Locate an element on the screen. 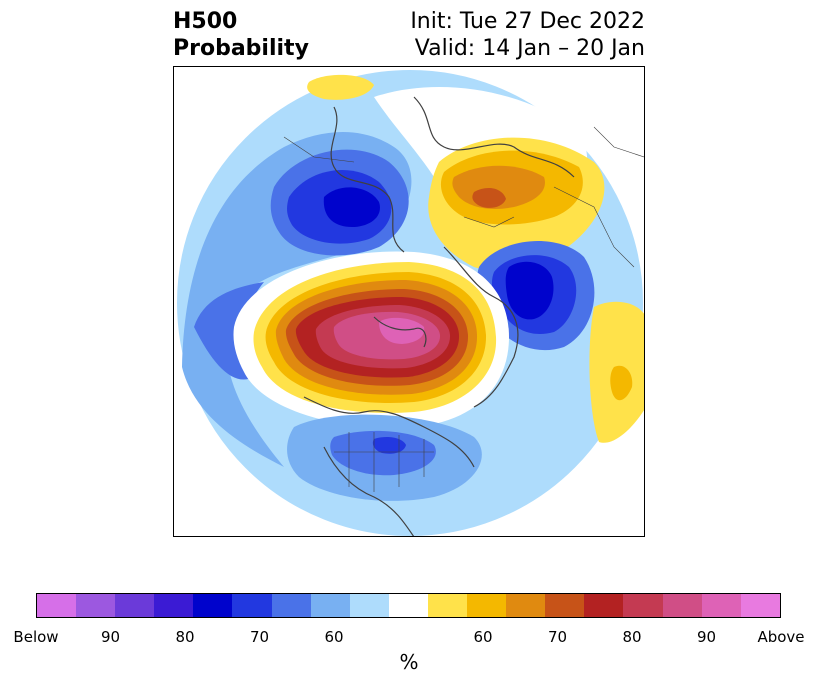 The width and height of the screenshot is (819, 686). north-yellow-patch is located at coordinates (340, 87).